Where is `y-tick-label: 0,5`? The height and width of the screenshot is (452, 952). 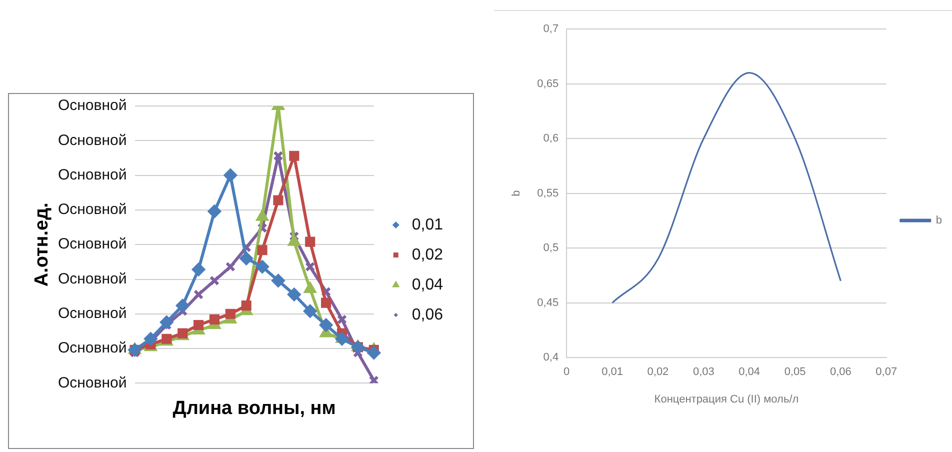 y-tick-label: 0,5 is located at coordinates (551, 248).